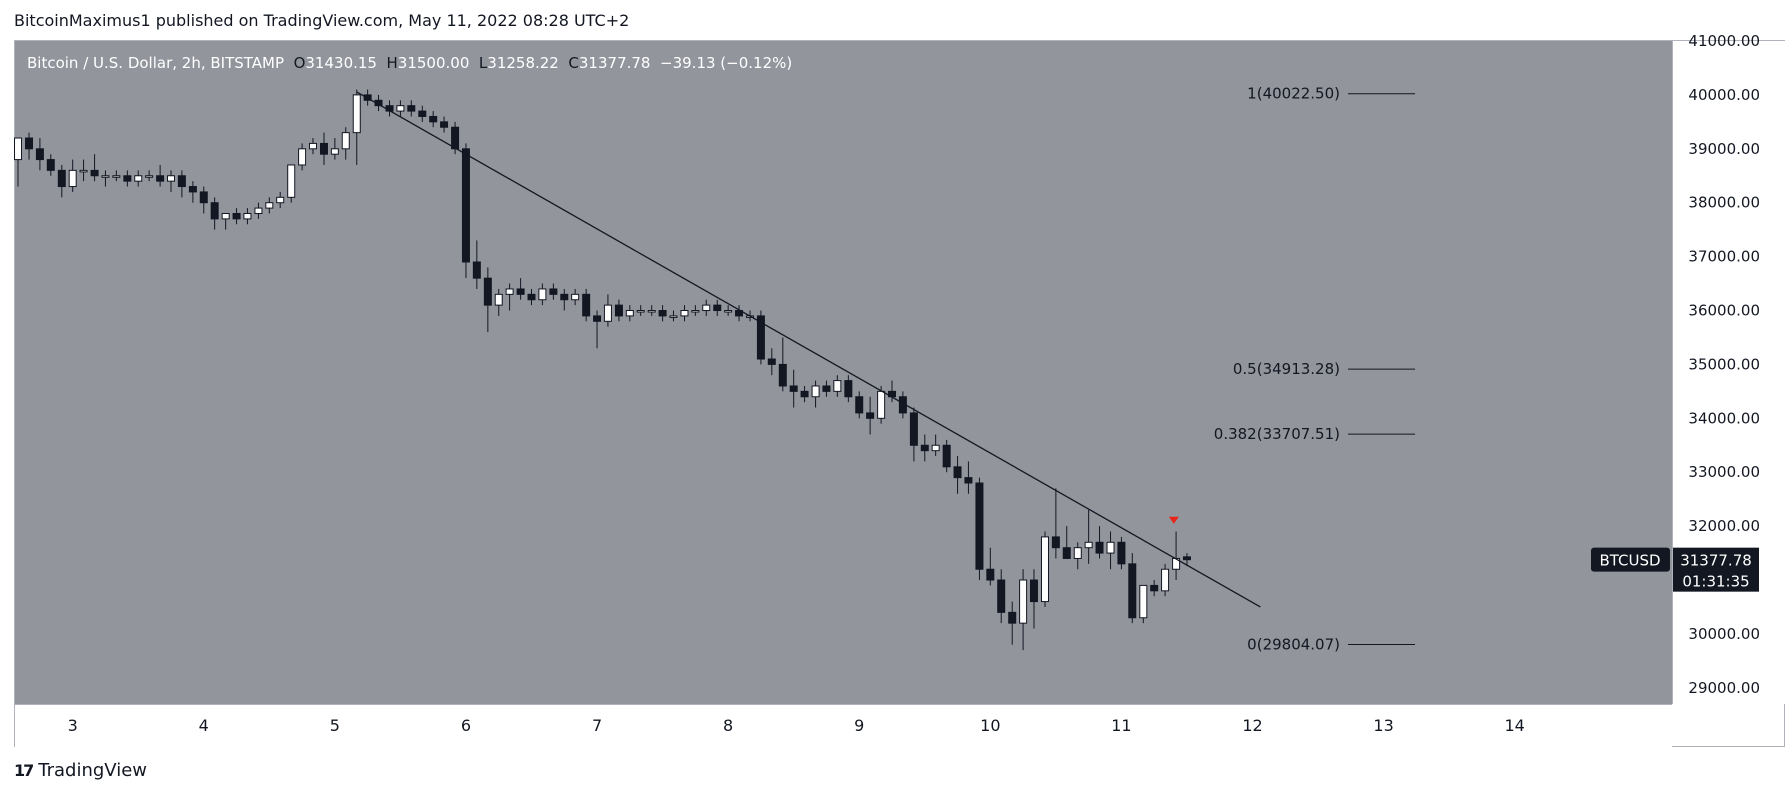  What do you see at coordinates (1724, 63) in the screenshot?
I see `currency-badge: USD` at bounding box center [1724, 63].